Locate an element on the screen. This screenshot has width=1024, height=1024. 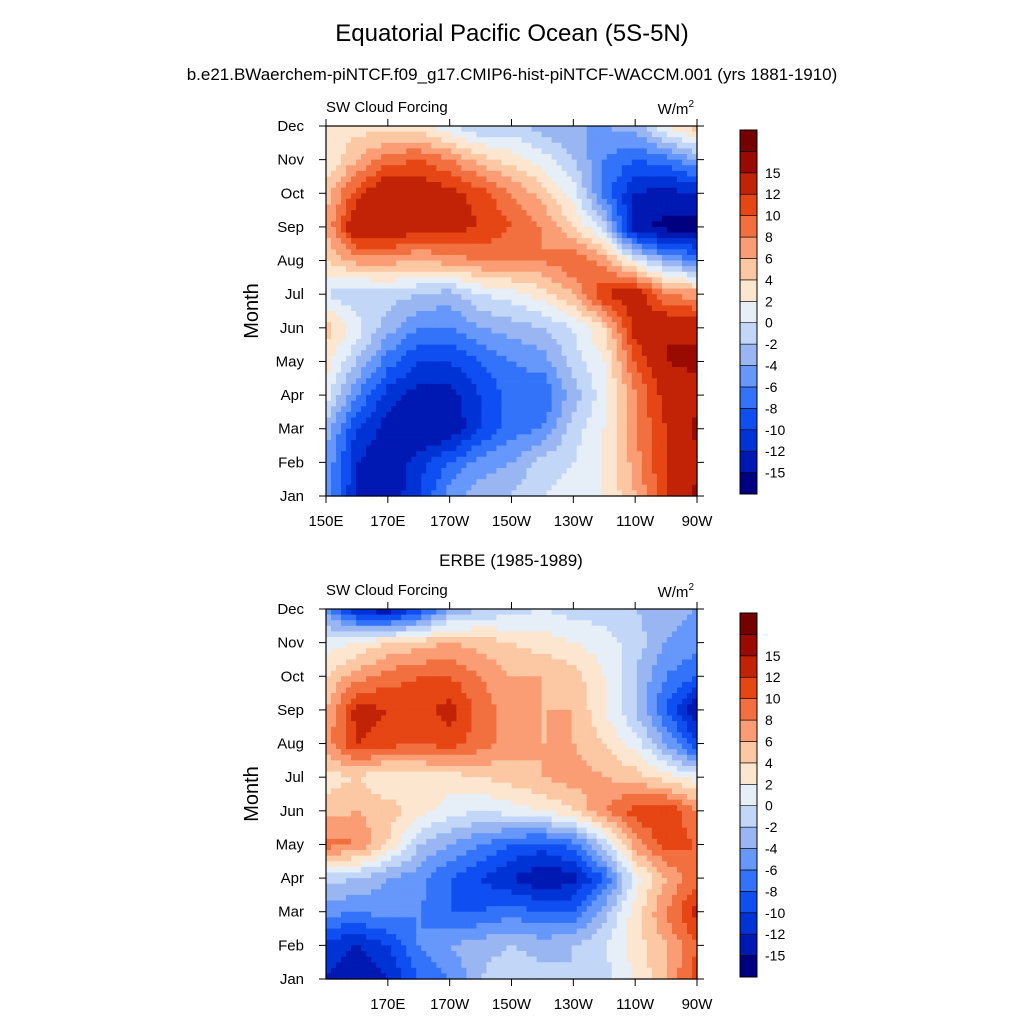
colorbar-box is located at coordinates (748, 290).